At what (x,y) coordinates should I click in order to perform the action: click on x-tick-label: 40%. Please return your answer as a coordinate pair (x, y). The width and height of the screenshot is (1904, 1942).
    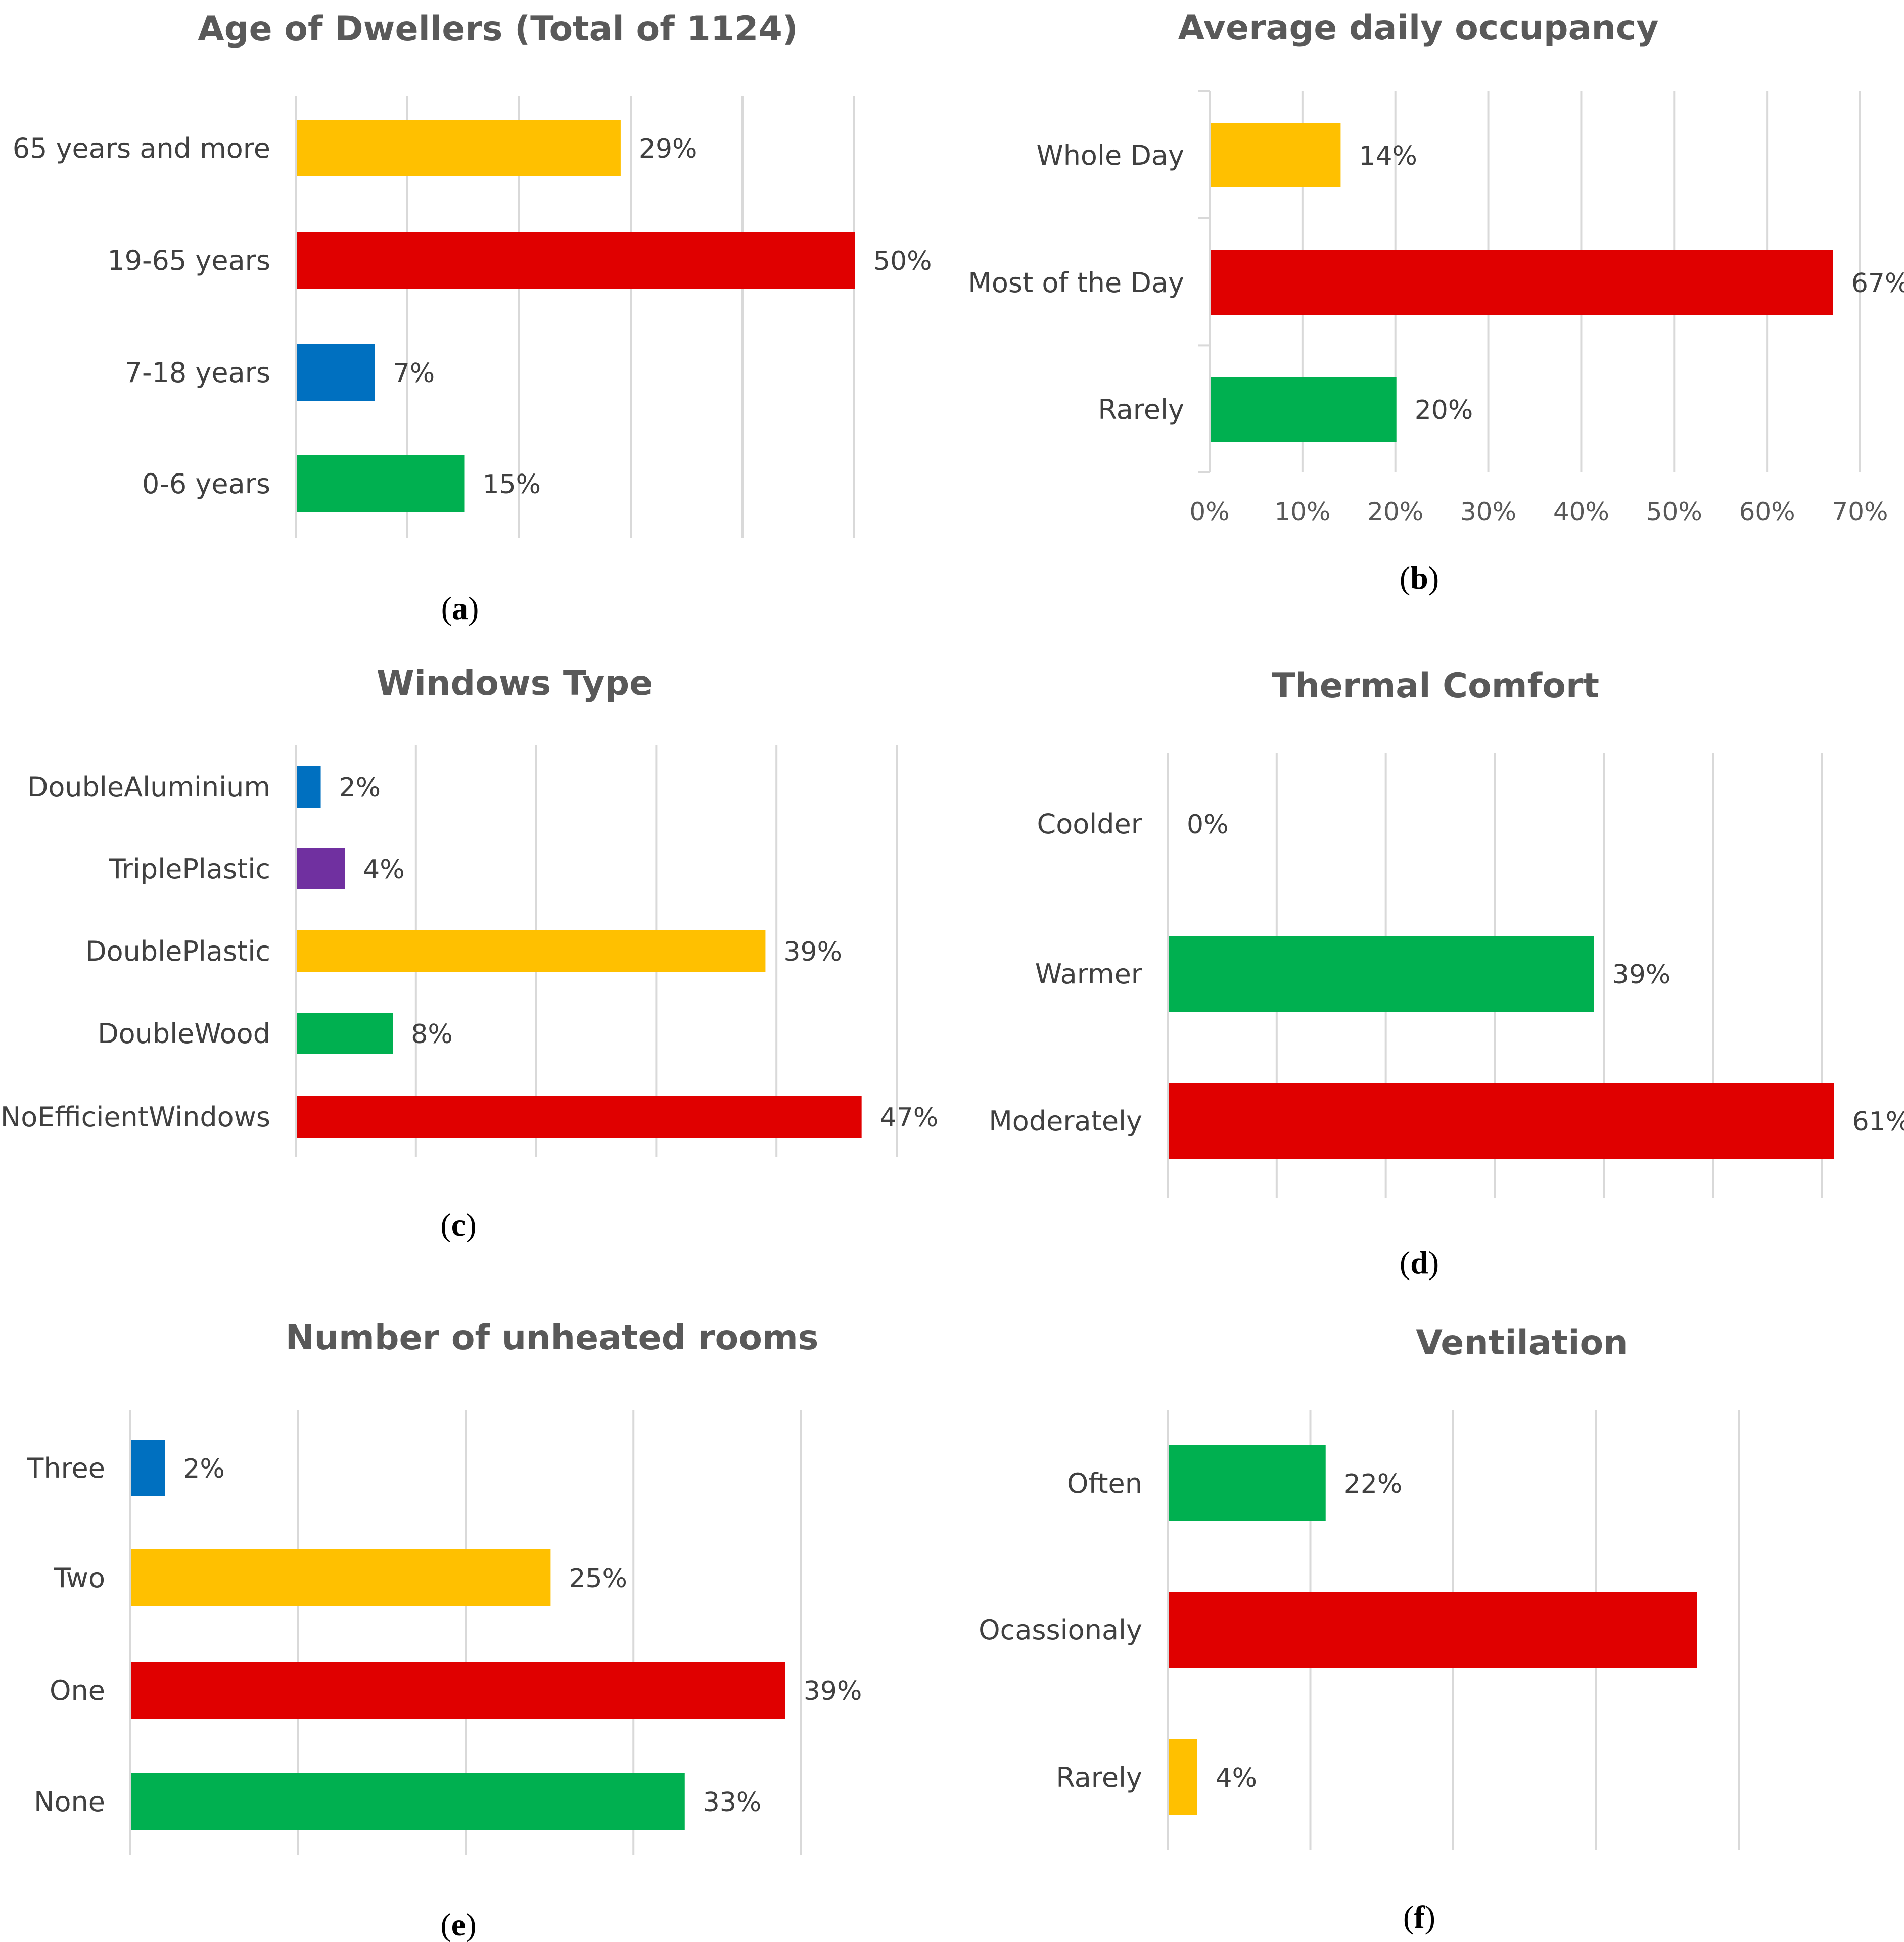
    Looking at the image, I should click on (1581, 512).